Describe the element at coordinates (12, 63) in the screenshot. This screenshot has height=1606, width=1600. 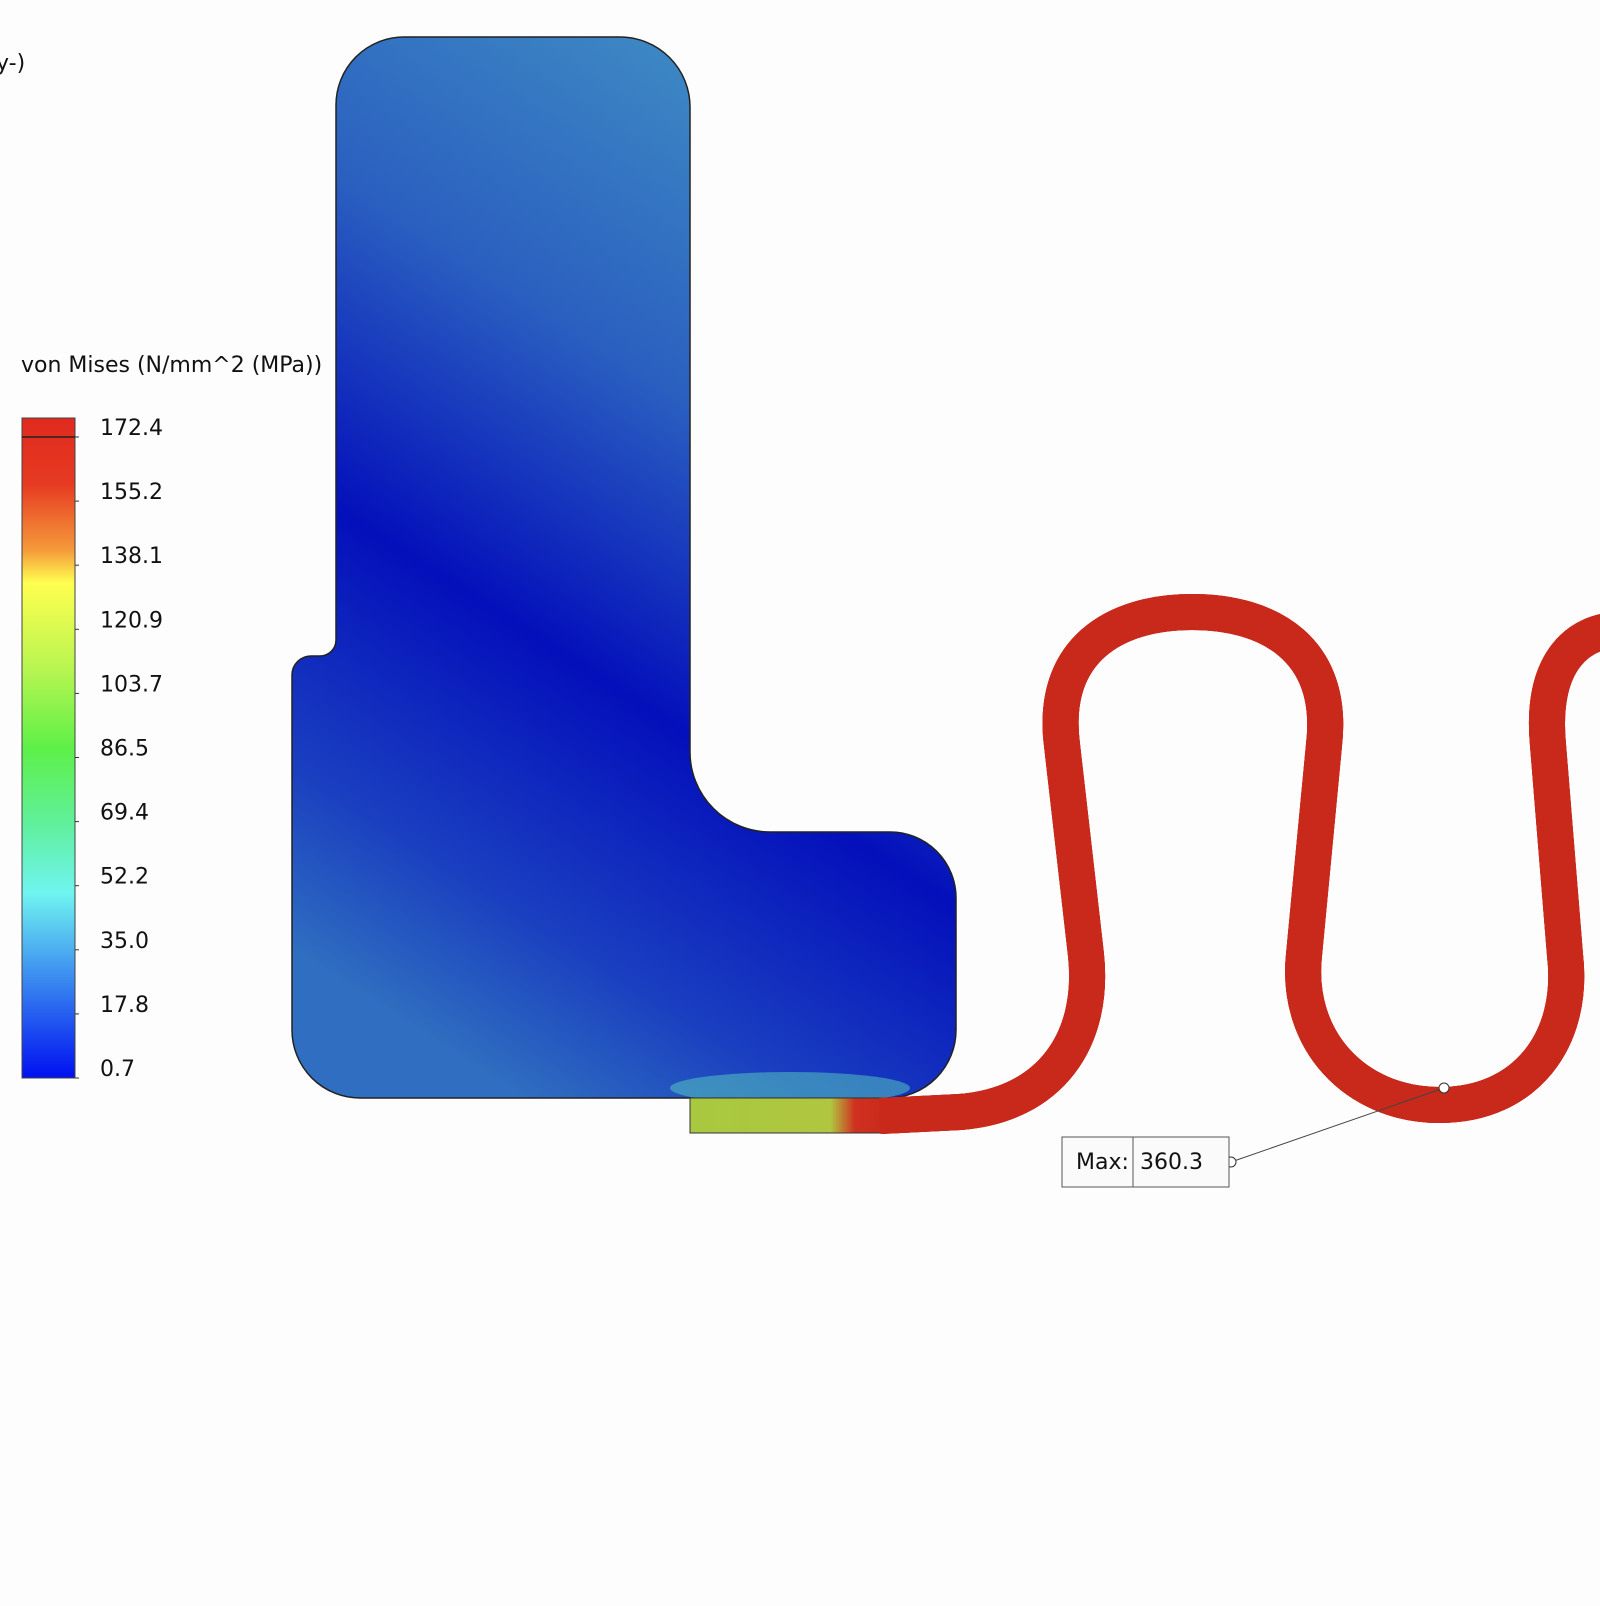
I see `cut-text: y-)` at that location.